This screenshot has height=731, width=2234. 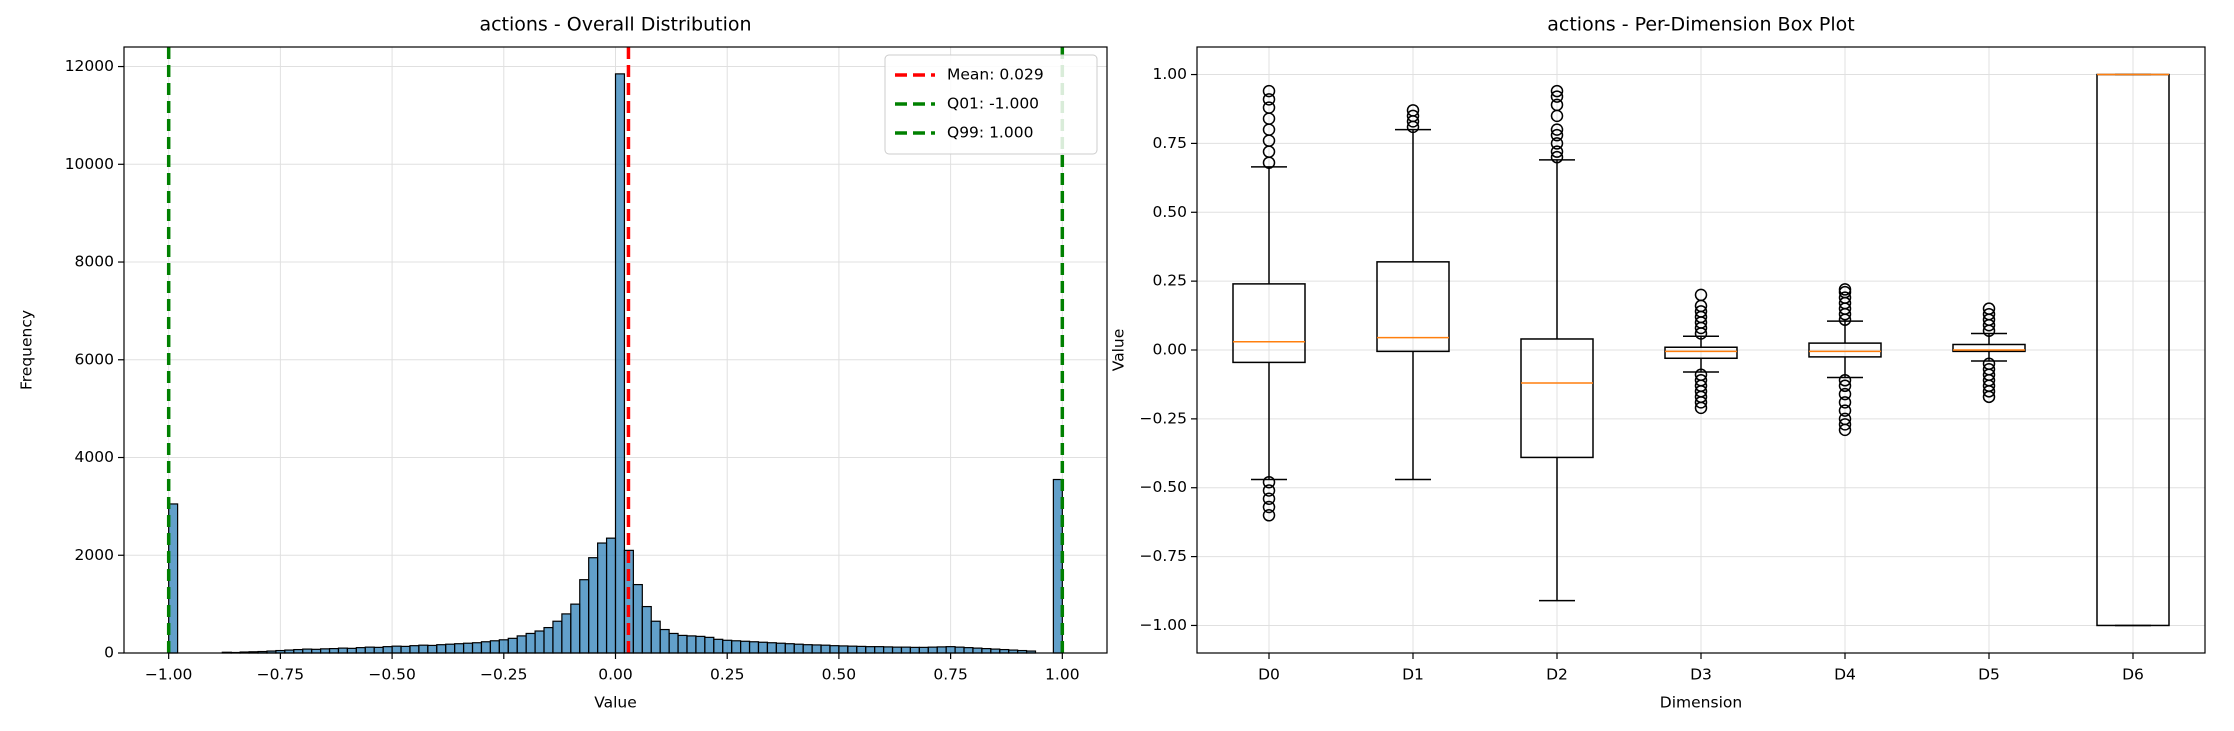 I want to click on y-tick-label: 6000, so click(x=94, y=359).